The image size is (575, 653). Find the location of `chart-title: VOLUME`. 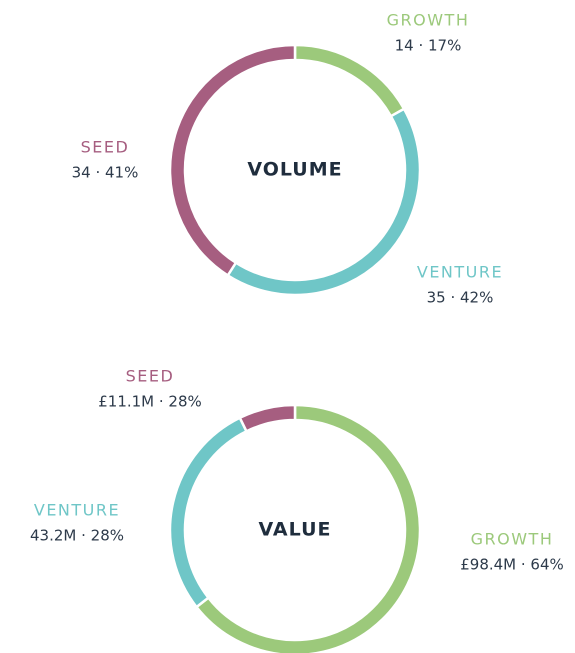

chart-title: VOLUME is located at coordinates (294, 170).